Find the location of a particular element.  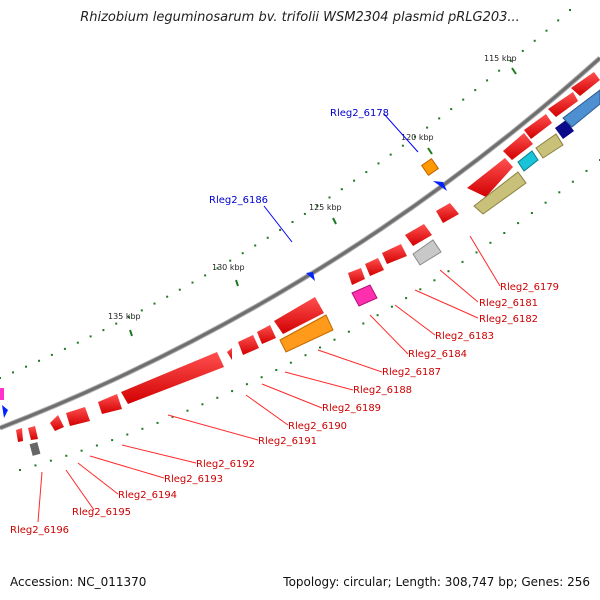

label-rleg2-6193: Rleg2_6193 is located at coordinates (193, 479).